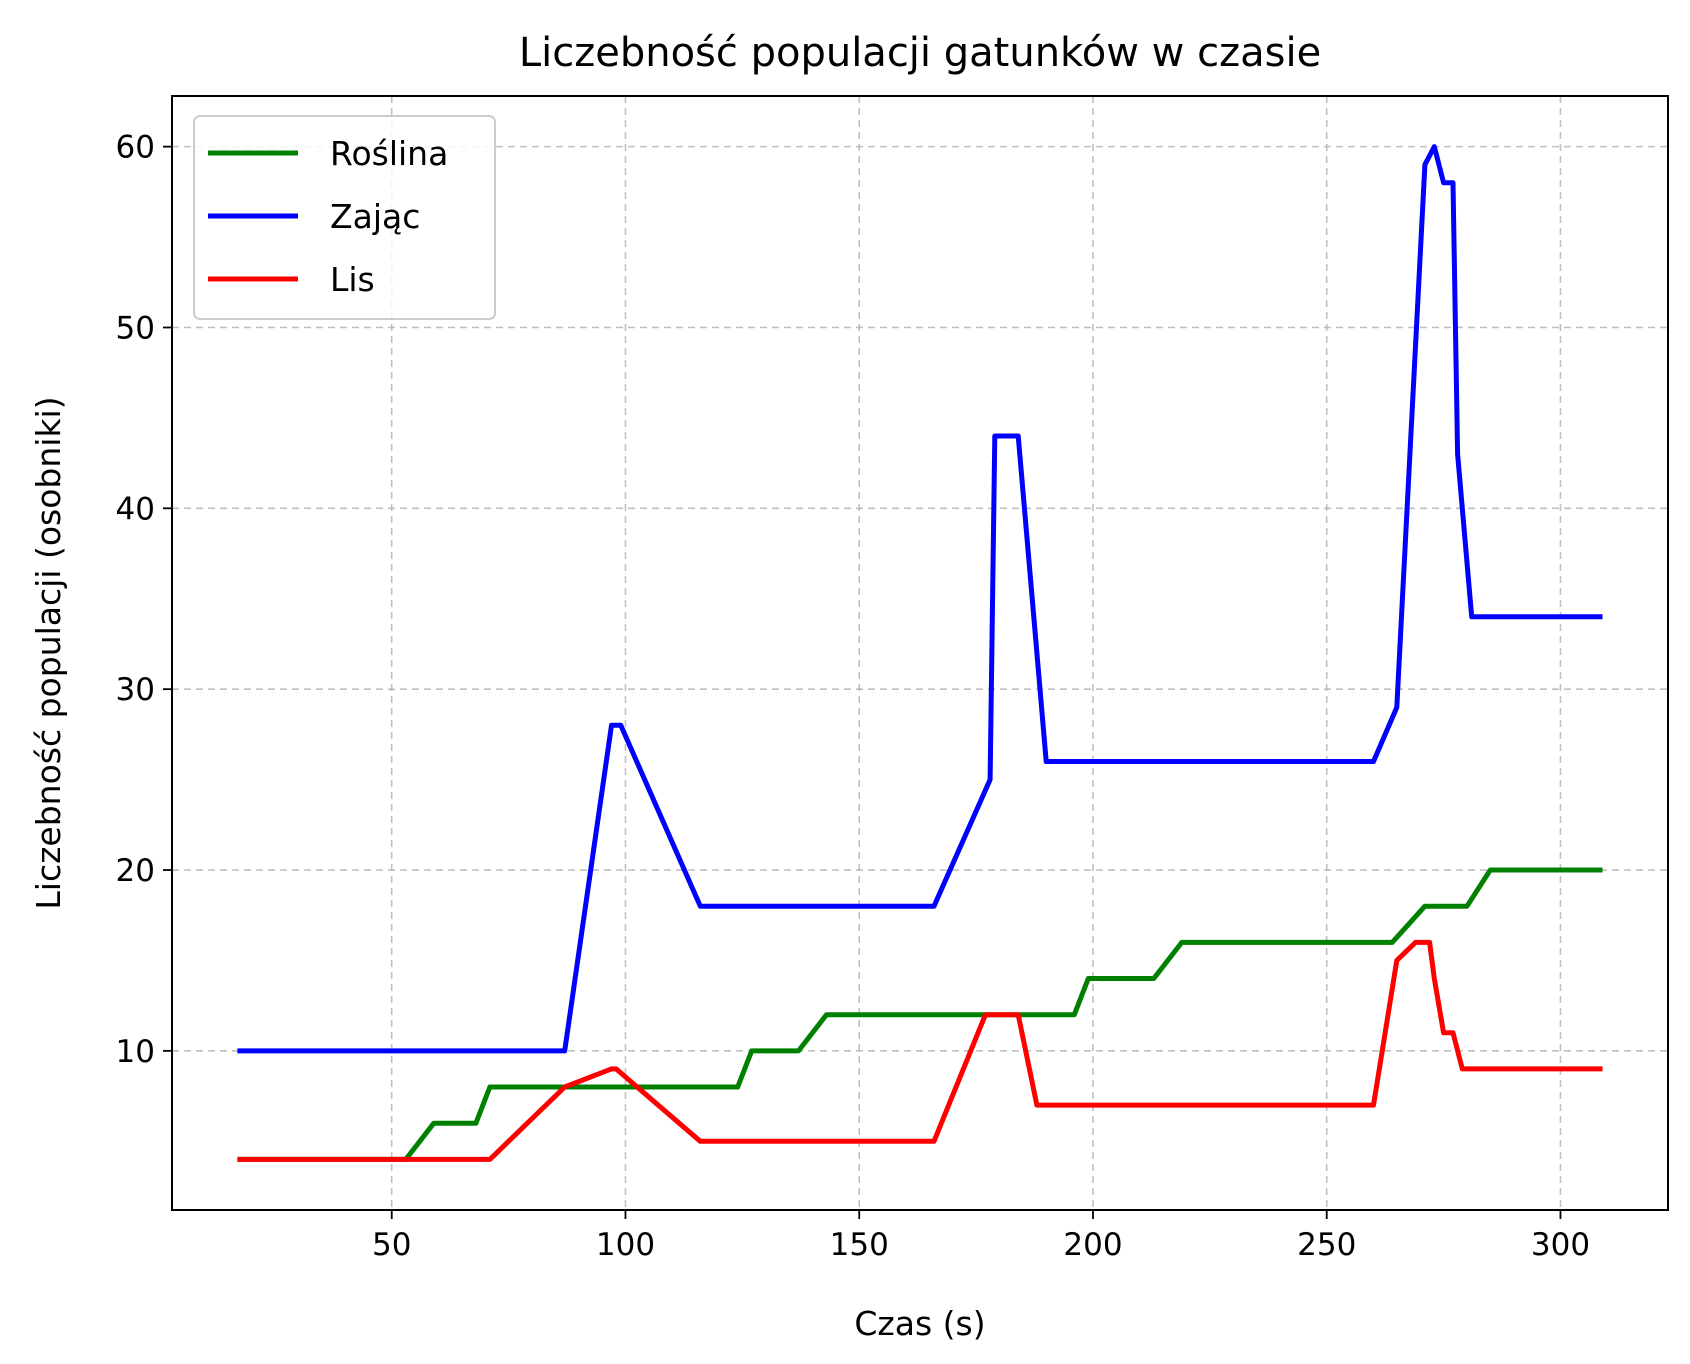  I want to click on x-axis-label: Czas (s), so click(919, 1323).